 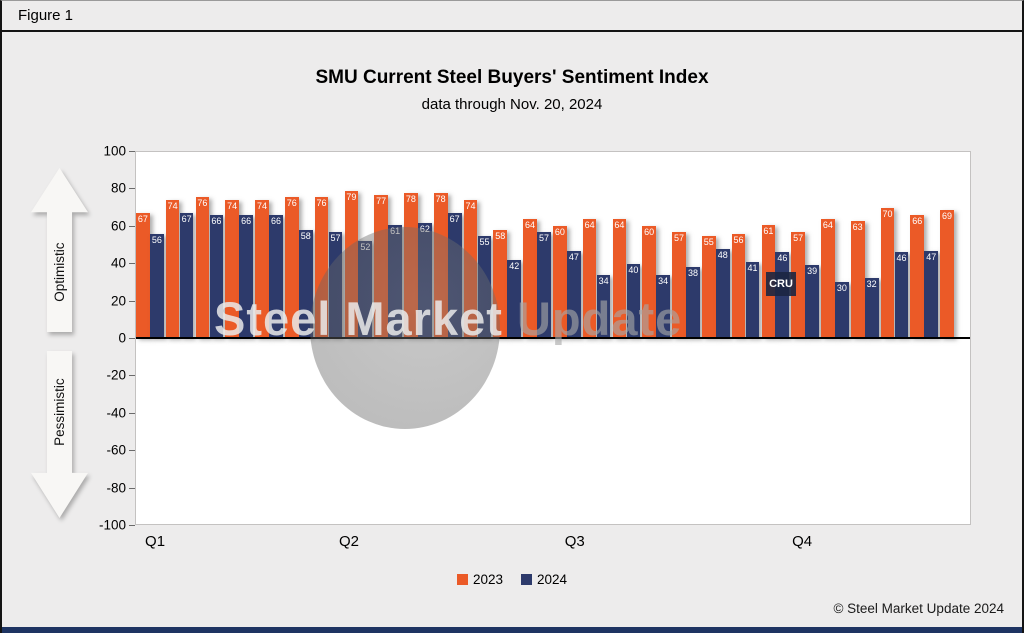 I want to click on bar-2024: 61, so click(x=395, y=281).